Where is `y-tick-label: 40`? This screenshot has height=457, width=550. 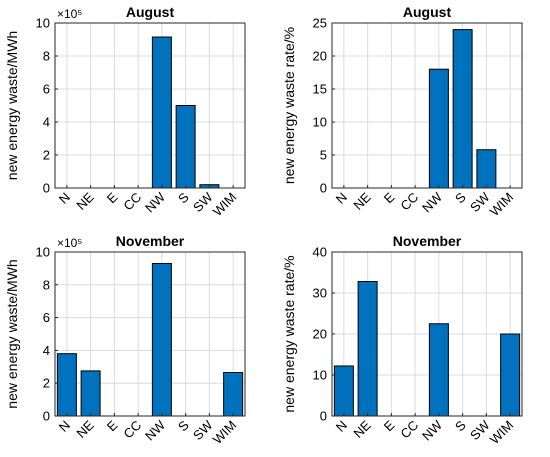 y-tick-label: 40 is located at coordinates (320, 252).